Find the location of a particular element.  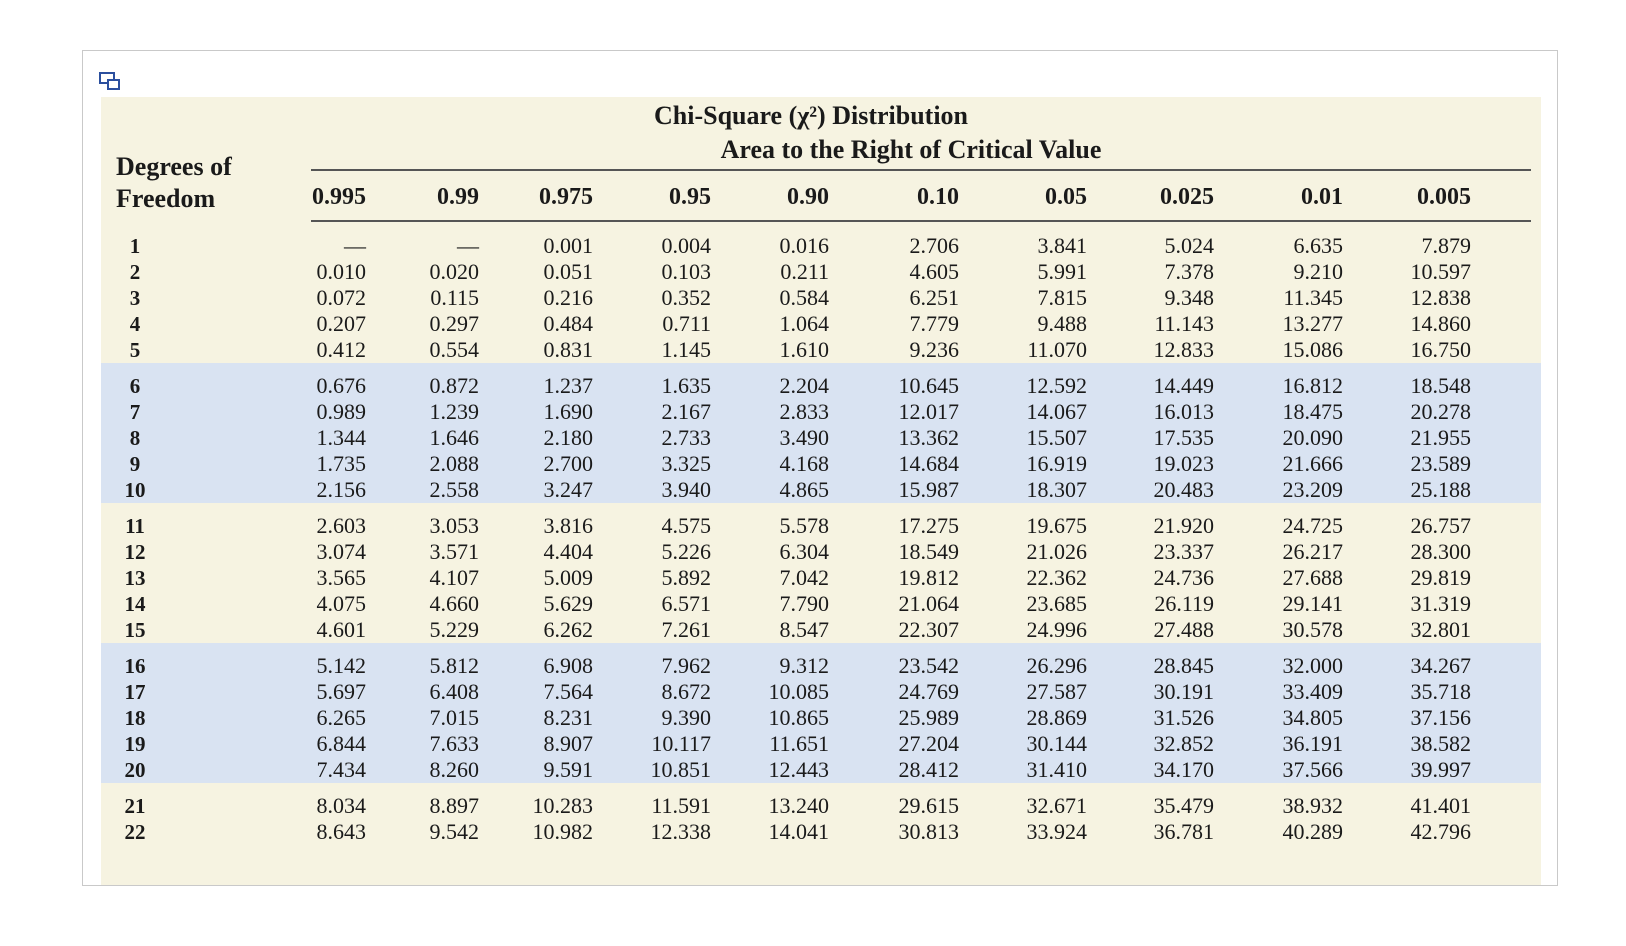

table-cell: 12.443 is located at coordinates (799, 769).